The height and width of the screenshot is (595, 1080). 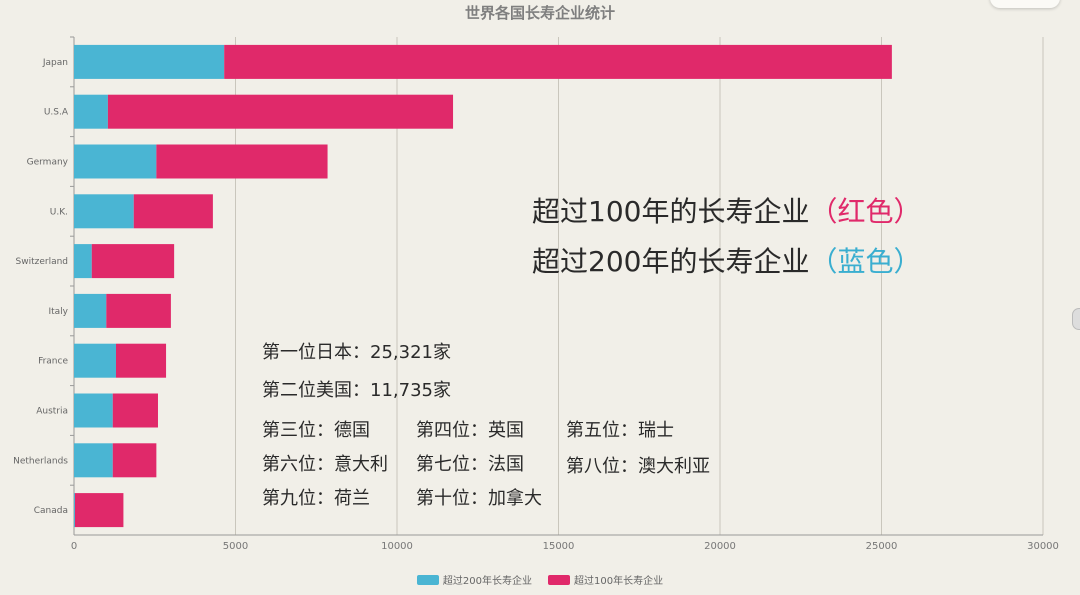 What do you see at coordinates (95, 360) in the screenshot?
I see `bar-200yr-france` at bounding box center [95, 360].